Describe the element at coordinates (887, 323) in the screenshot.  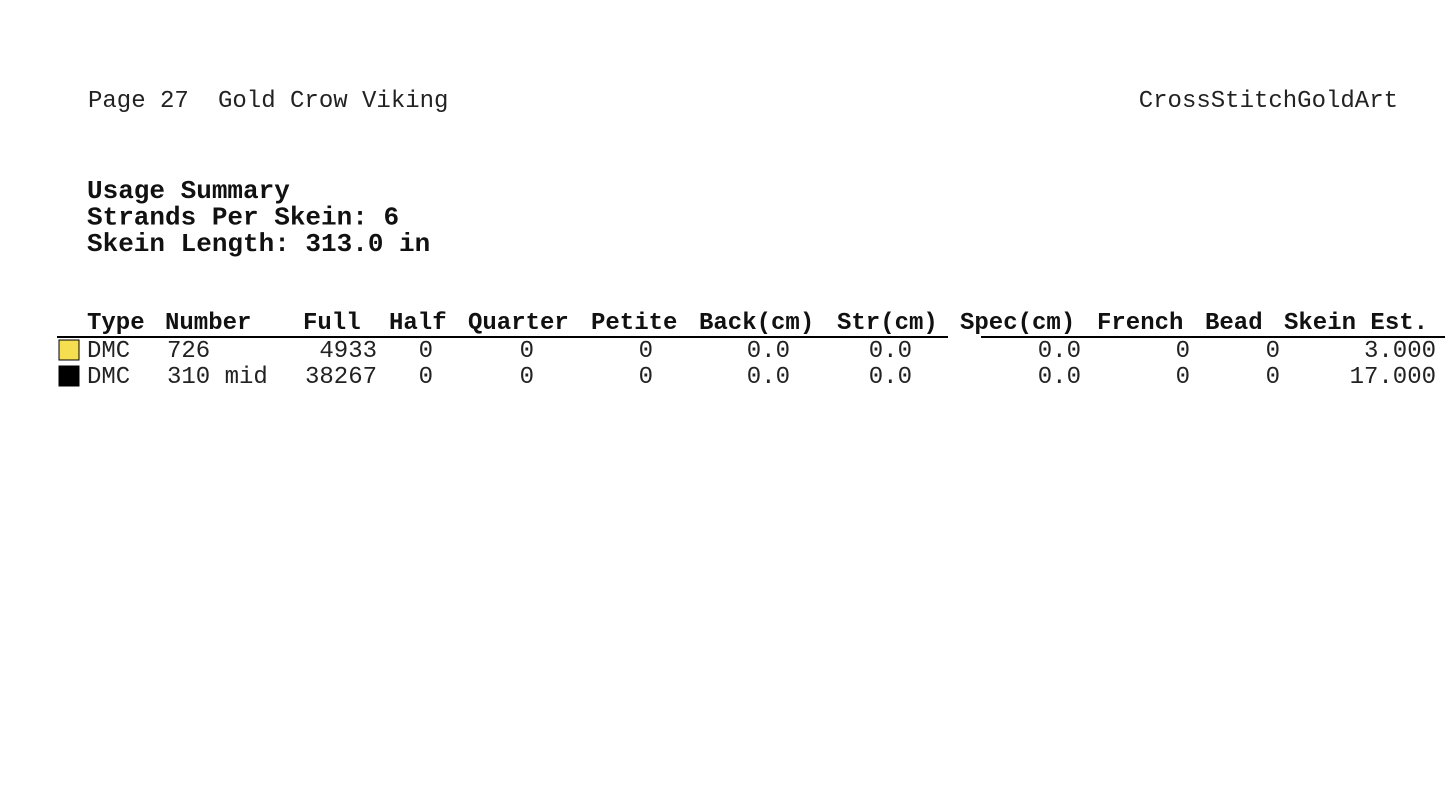
I see `column-header: Str(cm)` at that location.